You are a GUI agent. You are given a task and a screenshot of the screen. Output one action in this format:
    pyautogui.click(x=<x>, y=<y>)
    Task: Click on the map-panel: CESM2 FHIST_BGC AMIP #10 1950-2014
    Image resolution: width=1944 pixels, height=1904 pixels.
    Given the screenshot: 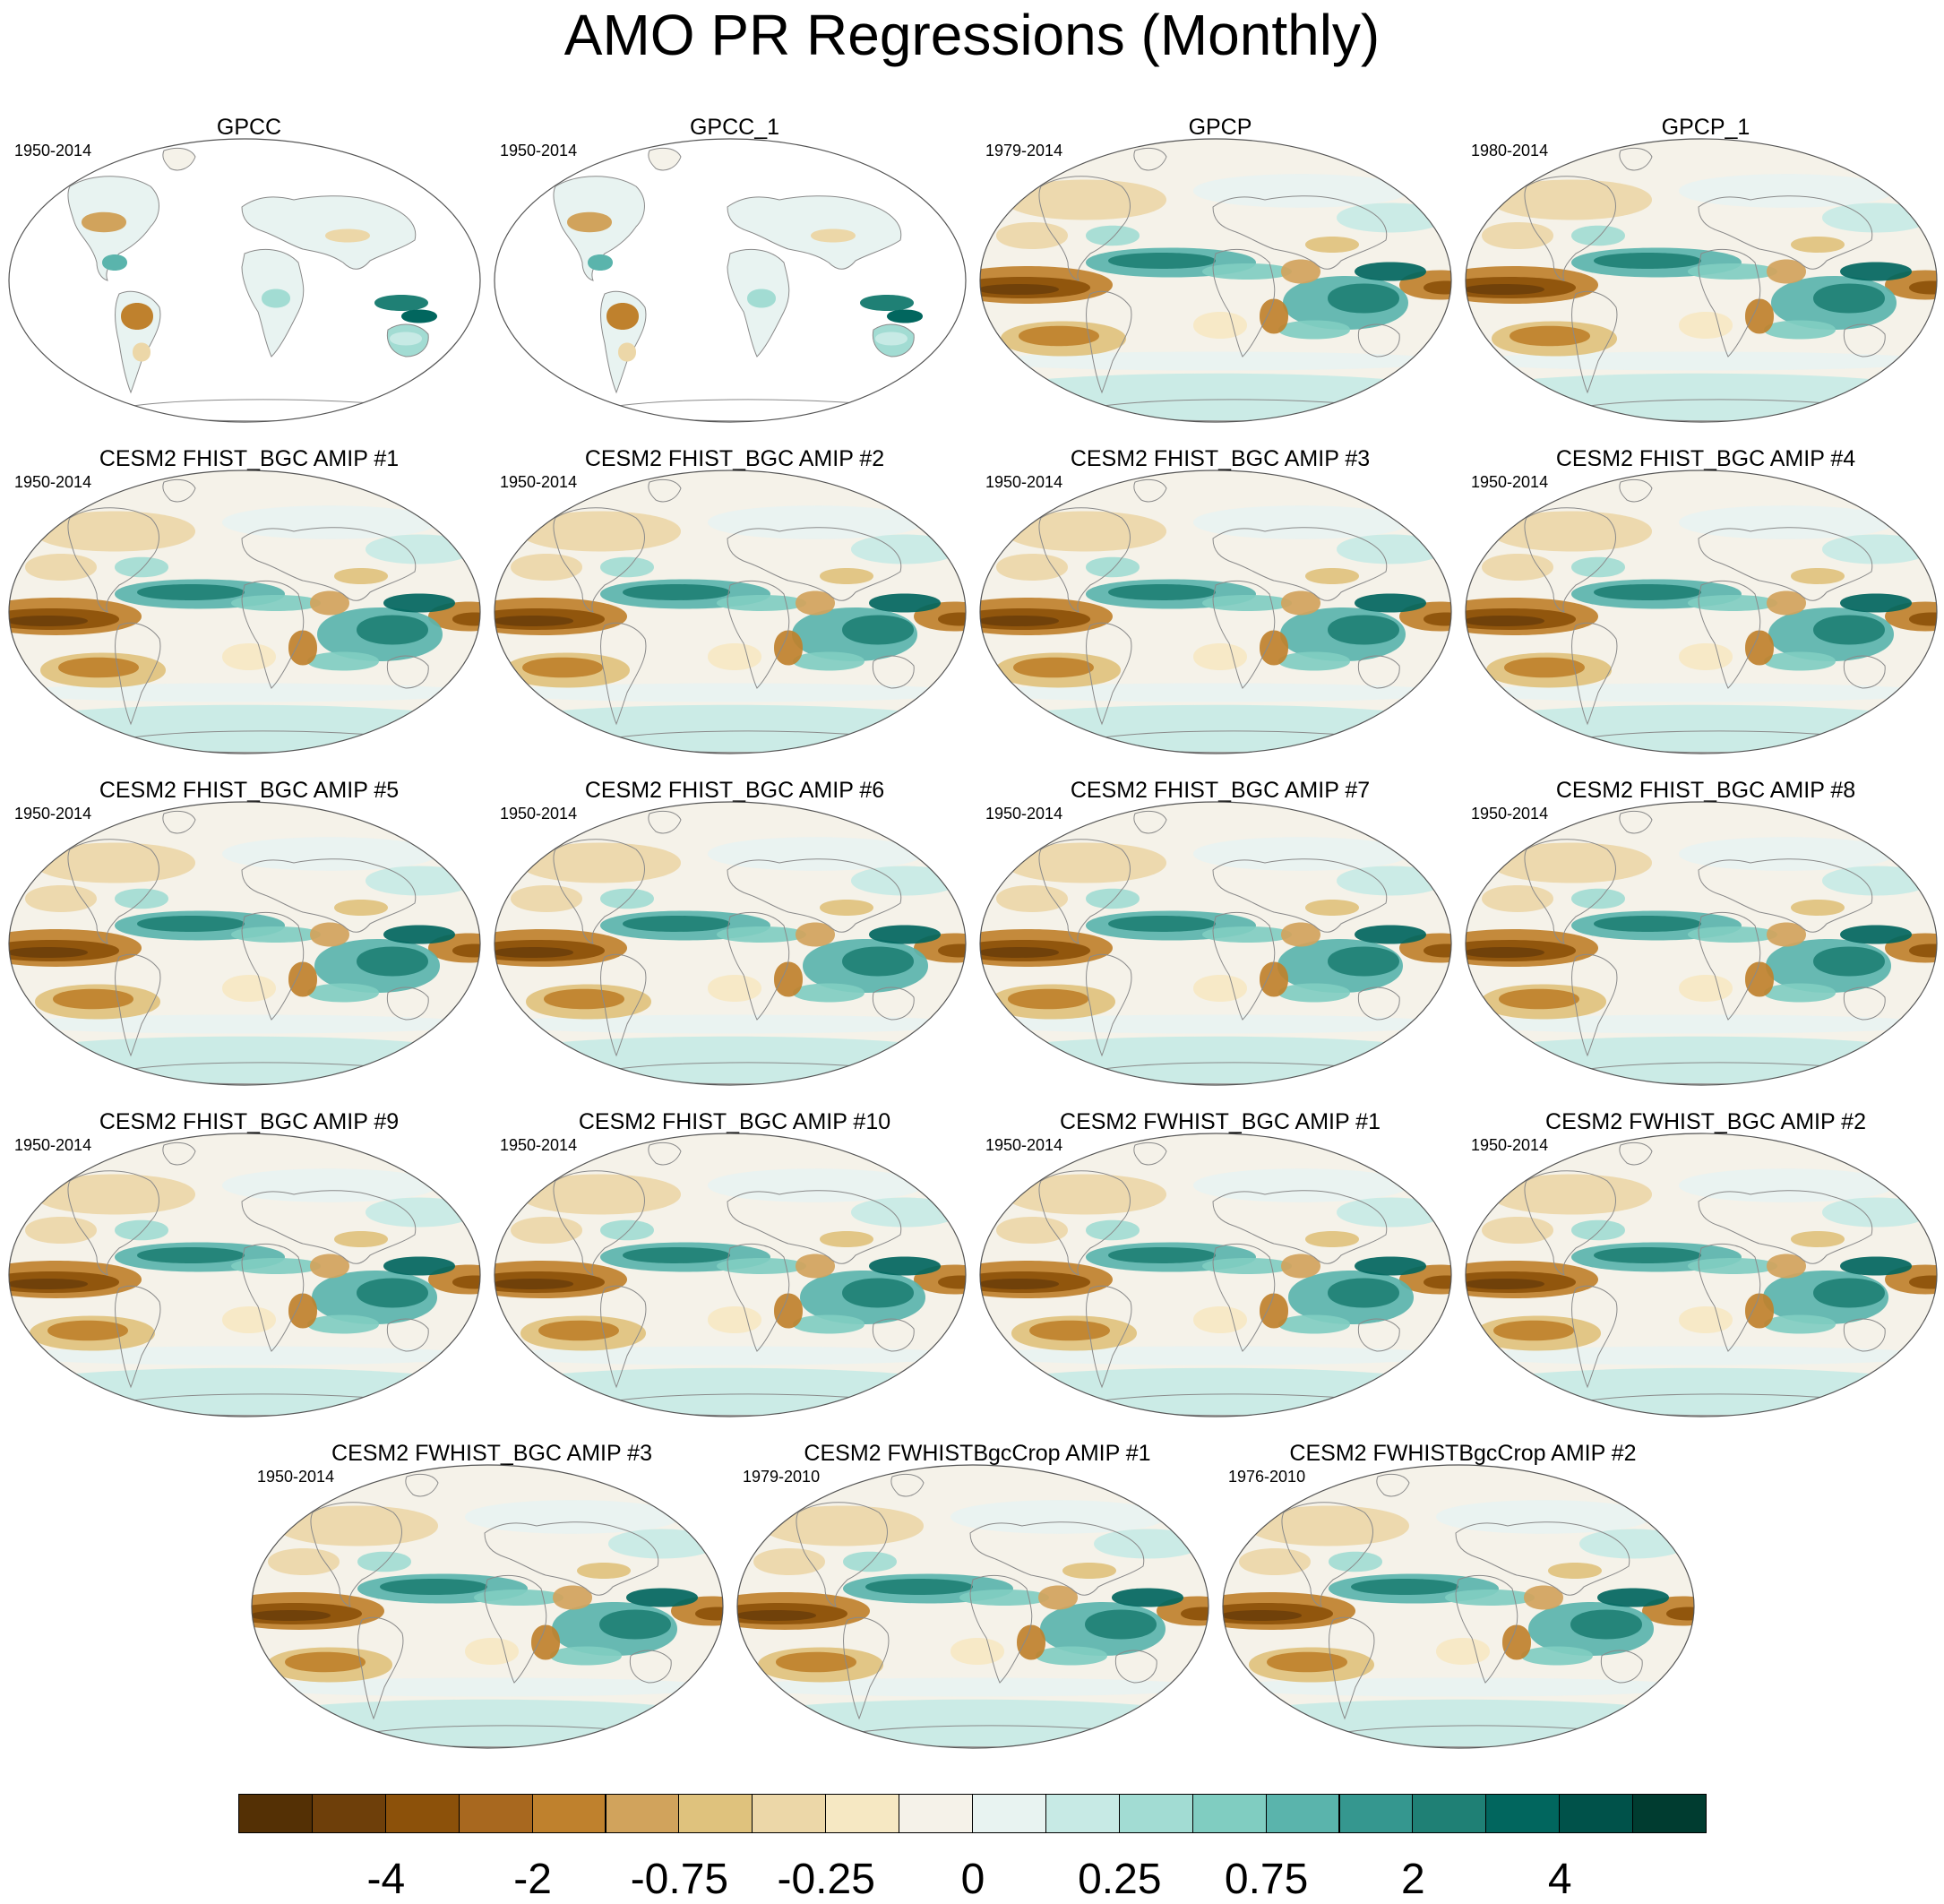 What is the action you would take?
    pyautogui.click(x=735, y=1263)
    